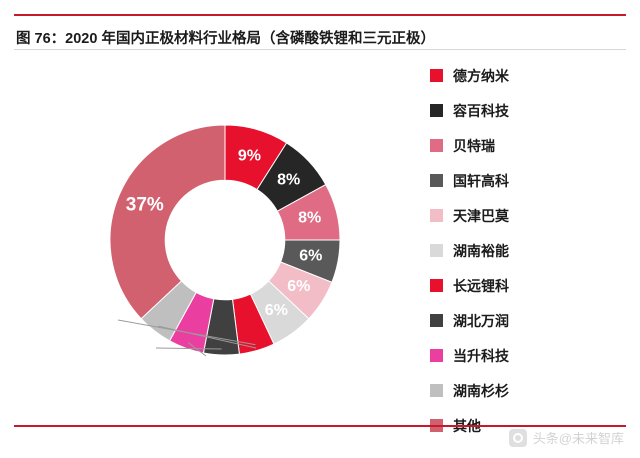 Image resolution: width=640 pixels, height=458 pixels. I want to click on watermark-brand: 头条@未来智库, so click(566, 437).